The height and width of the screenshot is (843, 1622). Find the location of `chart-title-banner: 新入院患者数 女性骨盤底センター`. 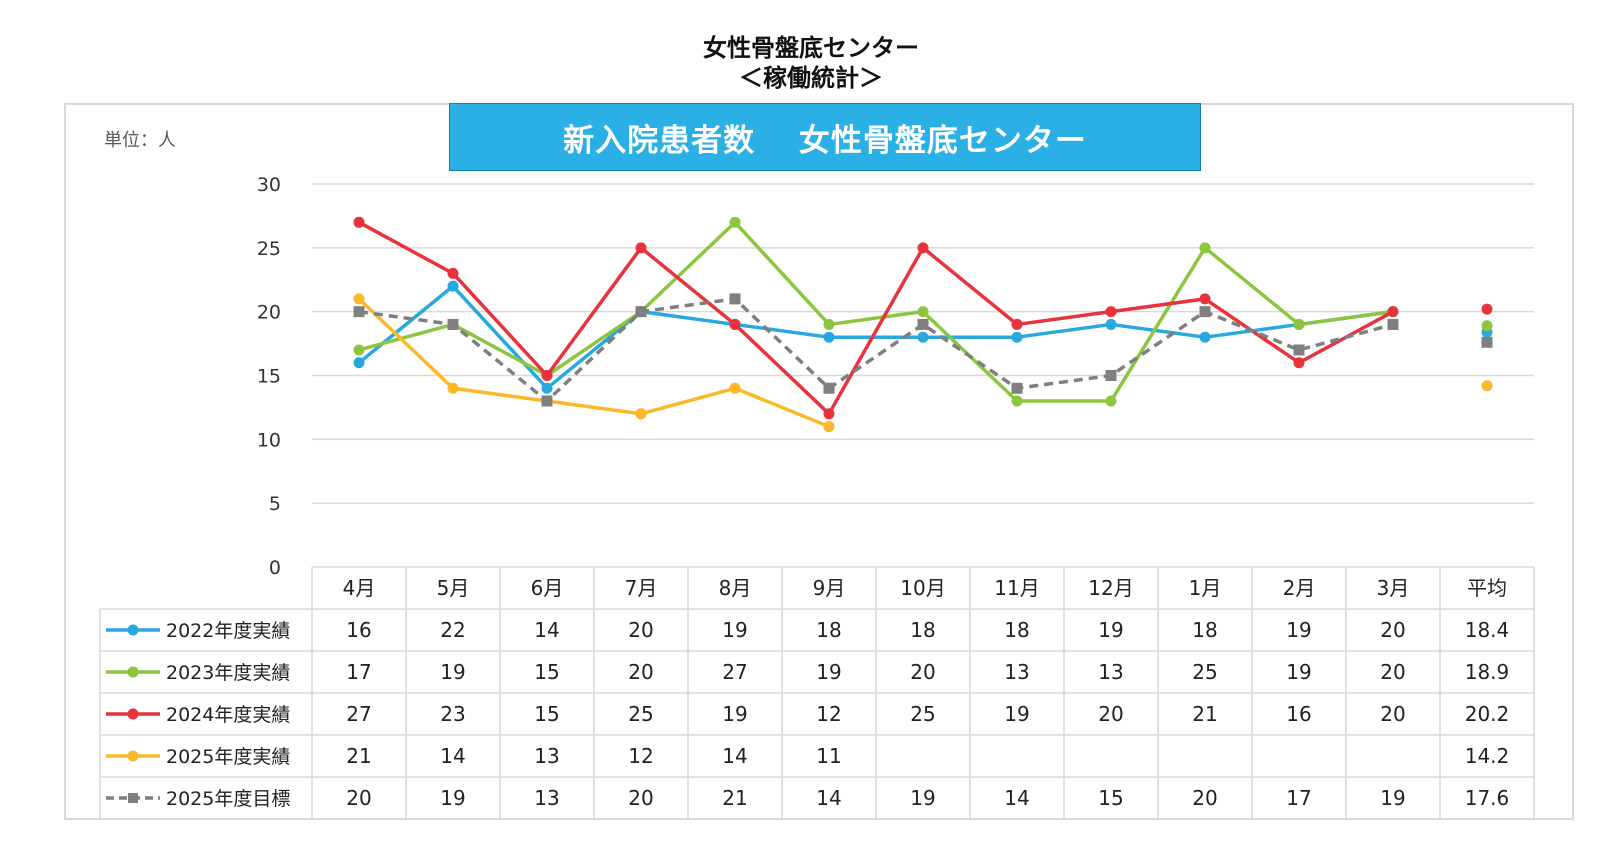

chart-title-banner: 新入院患者数 女性骨盤底センター is located at coordinates (825, 137).